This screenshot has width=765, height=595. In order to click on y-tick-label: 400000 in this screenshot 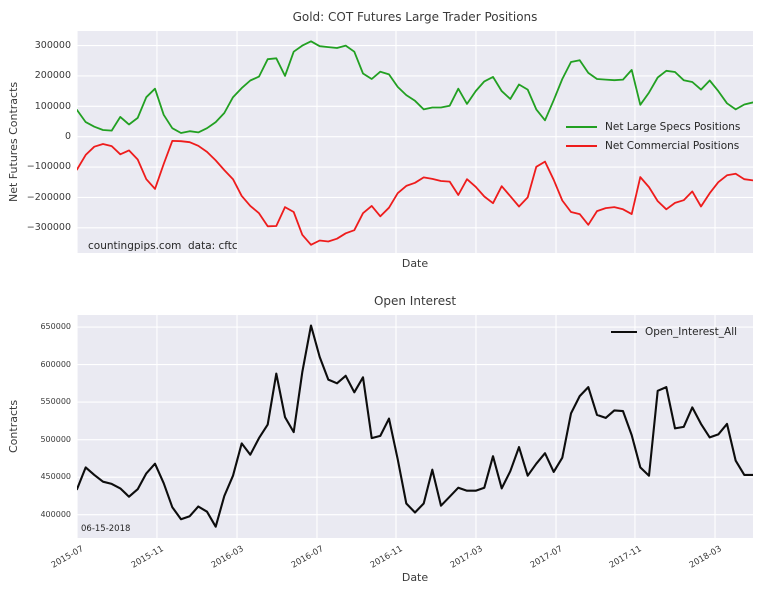, I will do `click(55, 514)`.